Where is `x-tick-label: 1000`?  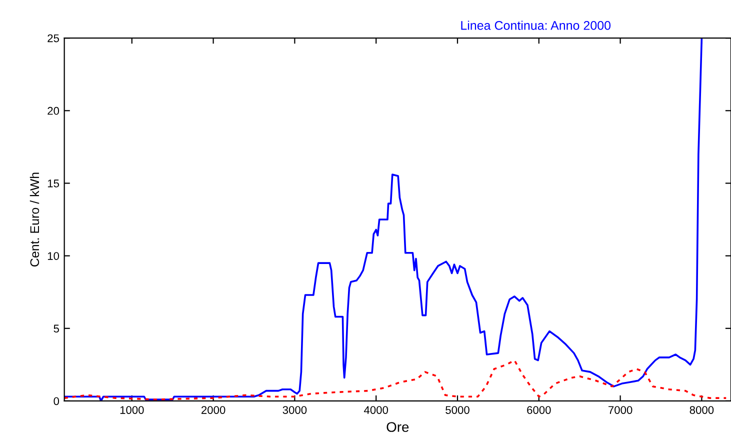
x-tick-label: 1000 is located at coordinates (132, 410).